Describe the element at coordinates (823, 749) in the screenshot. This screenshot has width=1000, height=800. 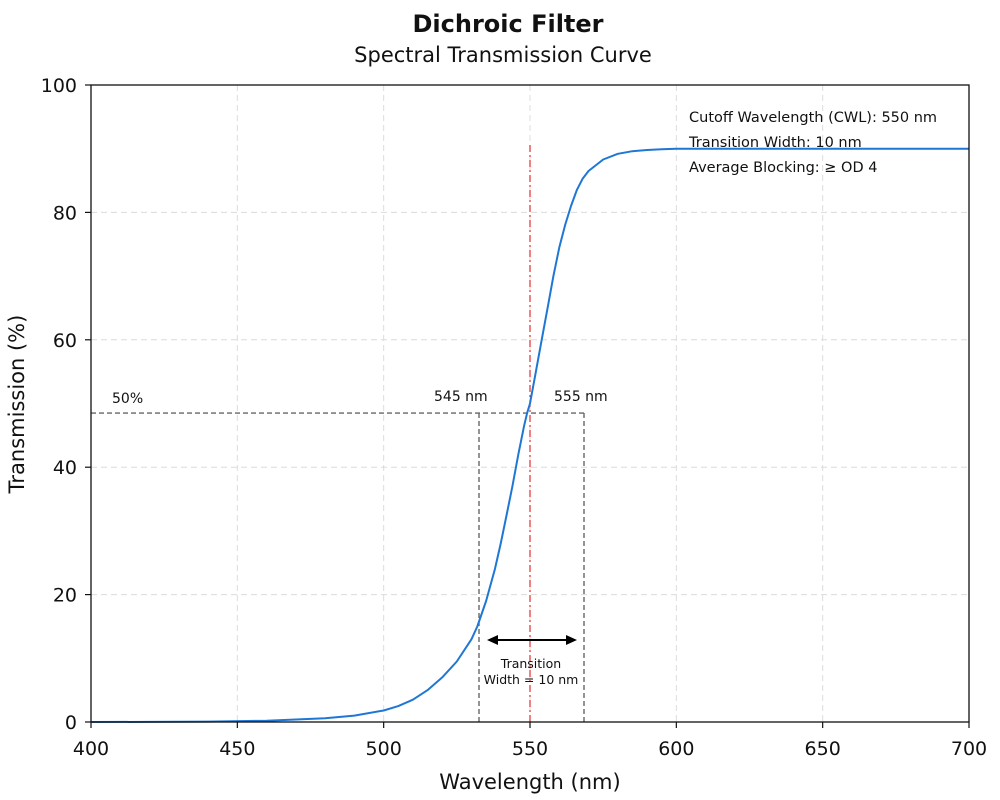
I see `x-tick-label: 650` at that location.